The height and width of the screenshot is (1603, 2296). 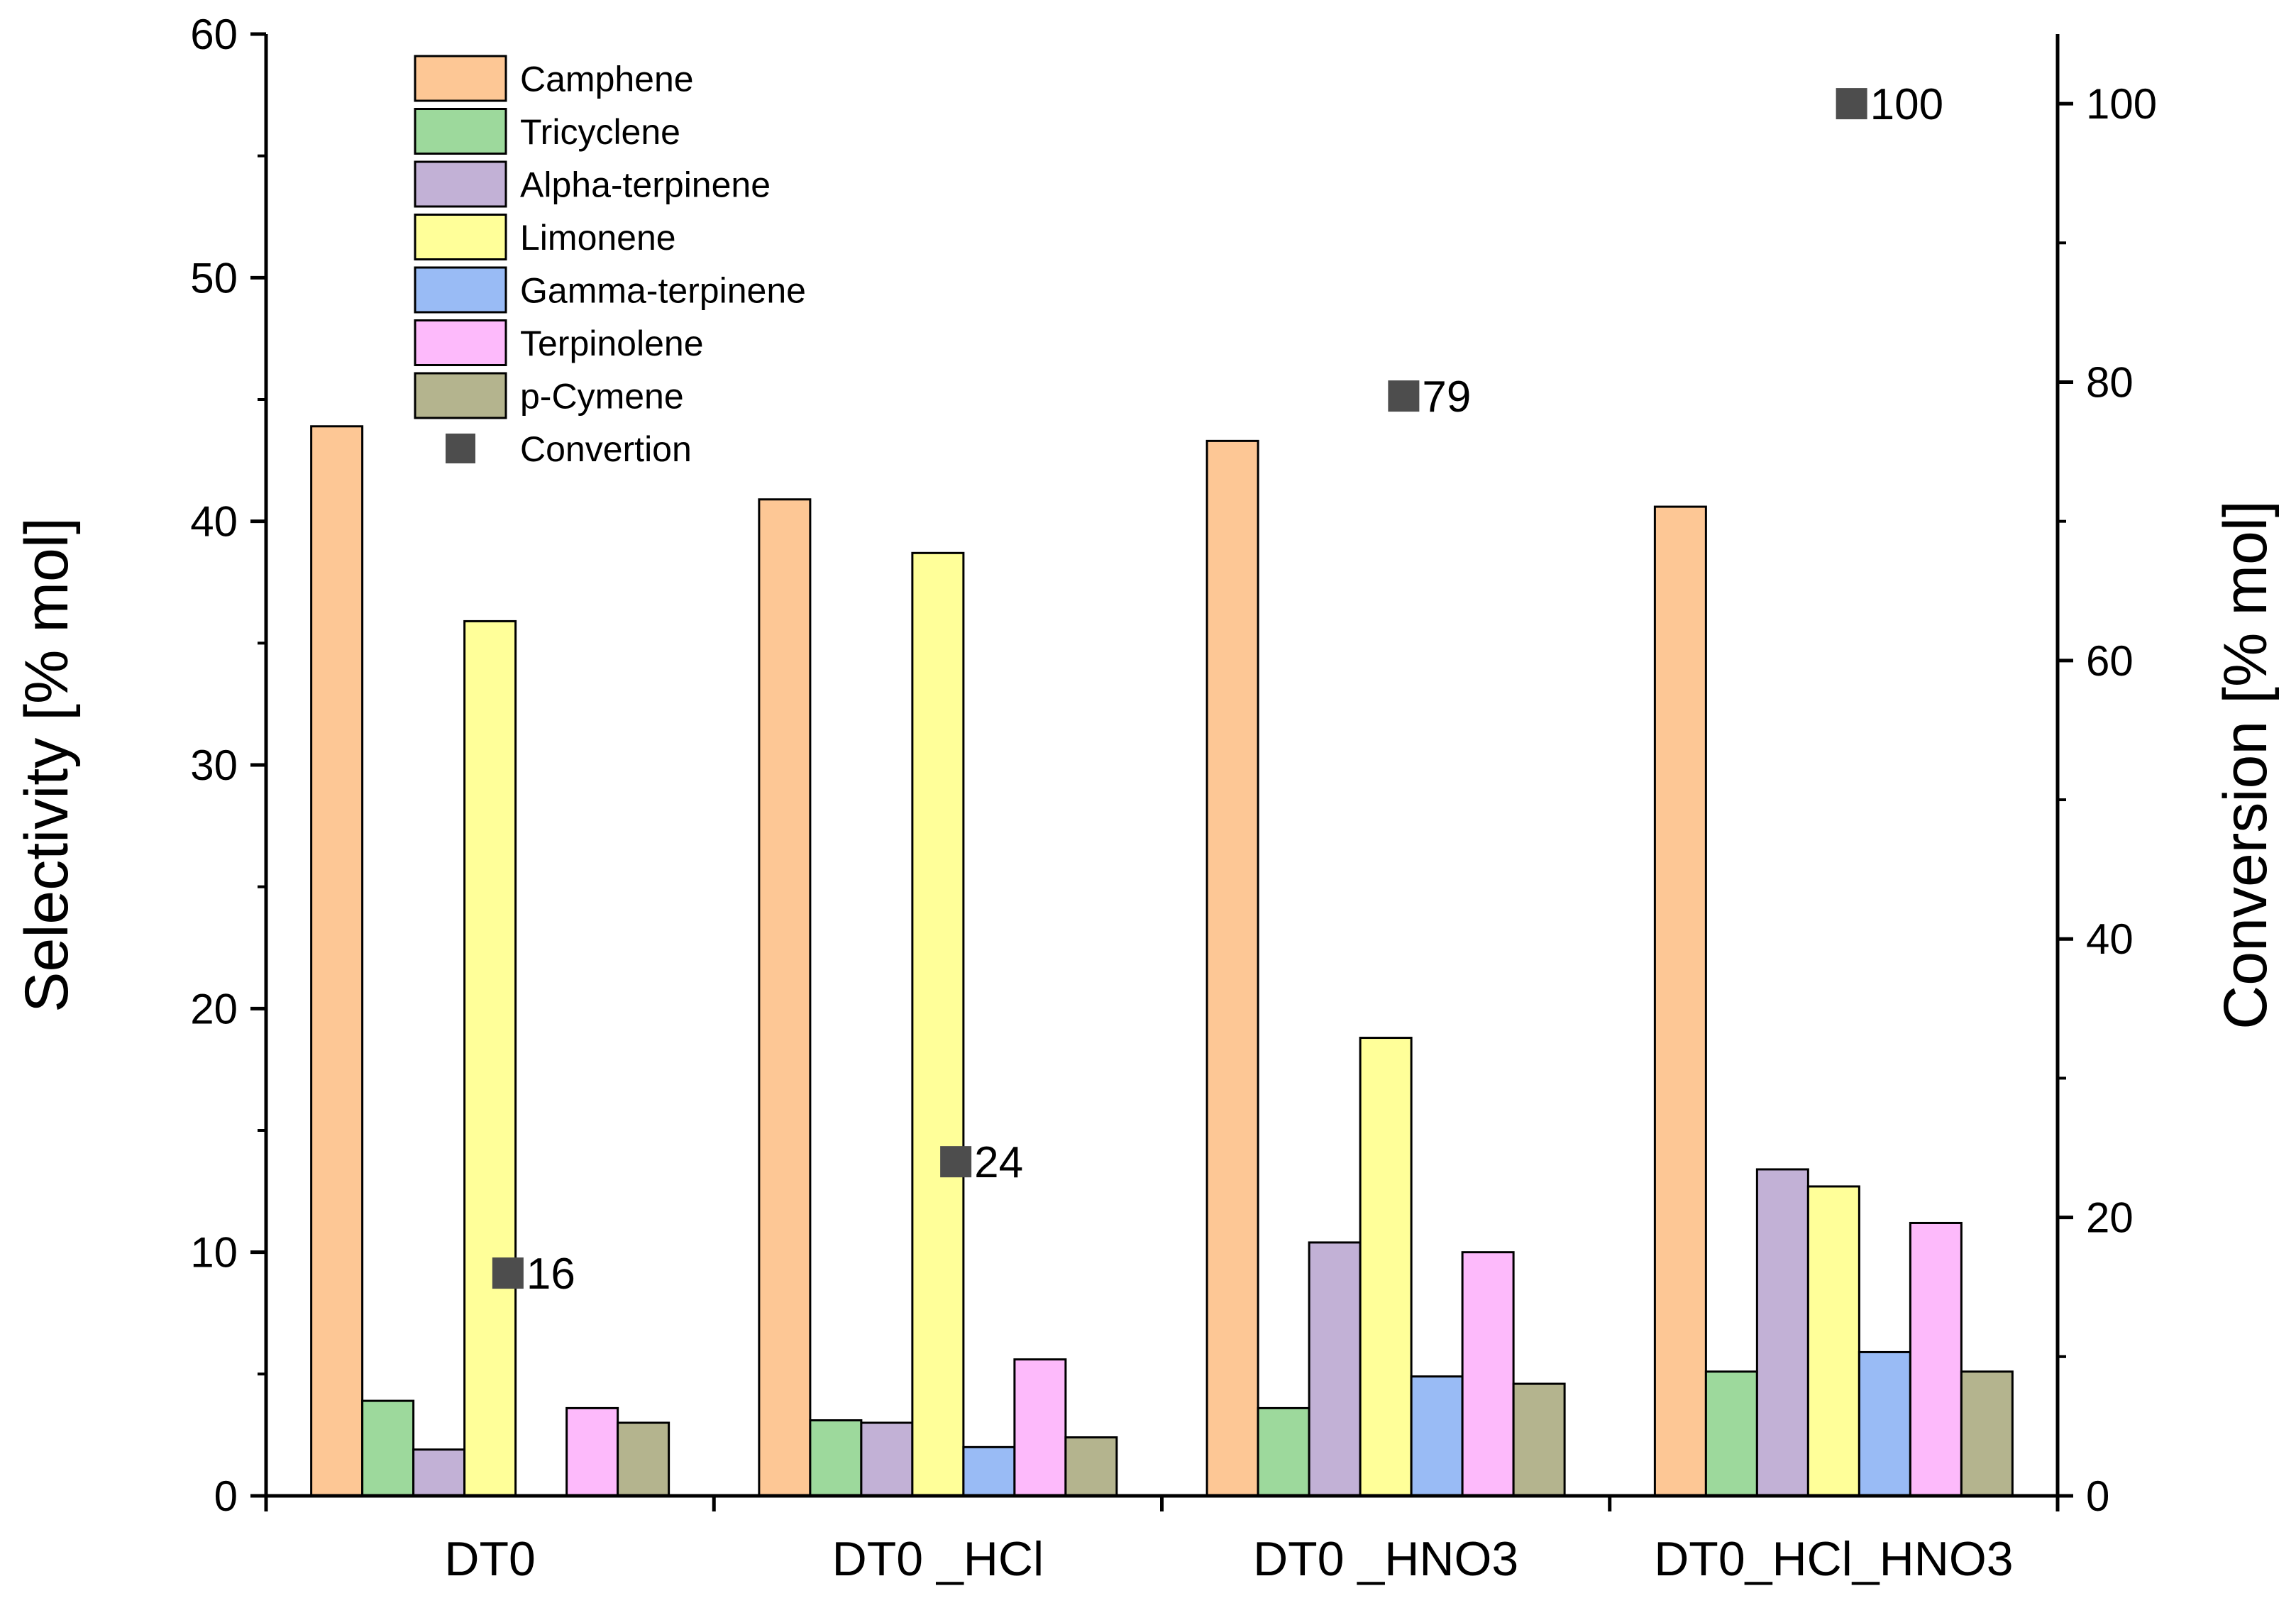 What do you see at coordinates (388, 1448) in the screenshot?
I see `bar-tricyclene-dt0` at bounding box center [388, 1448].